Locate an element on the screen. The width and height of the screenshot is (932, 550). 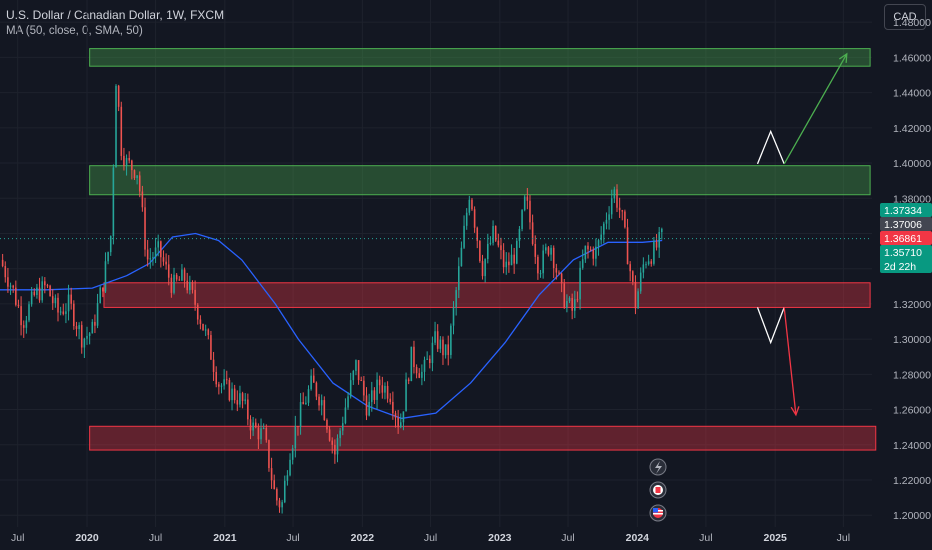
currency-button: CAD is located at coordinates (905, 17).